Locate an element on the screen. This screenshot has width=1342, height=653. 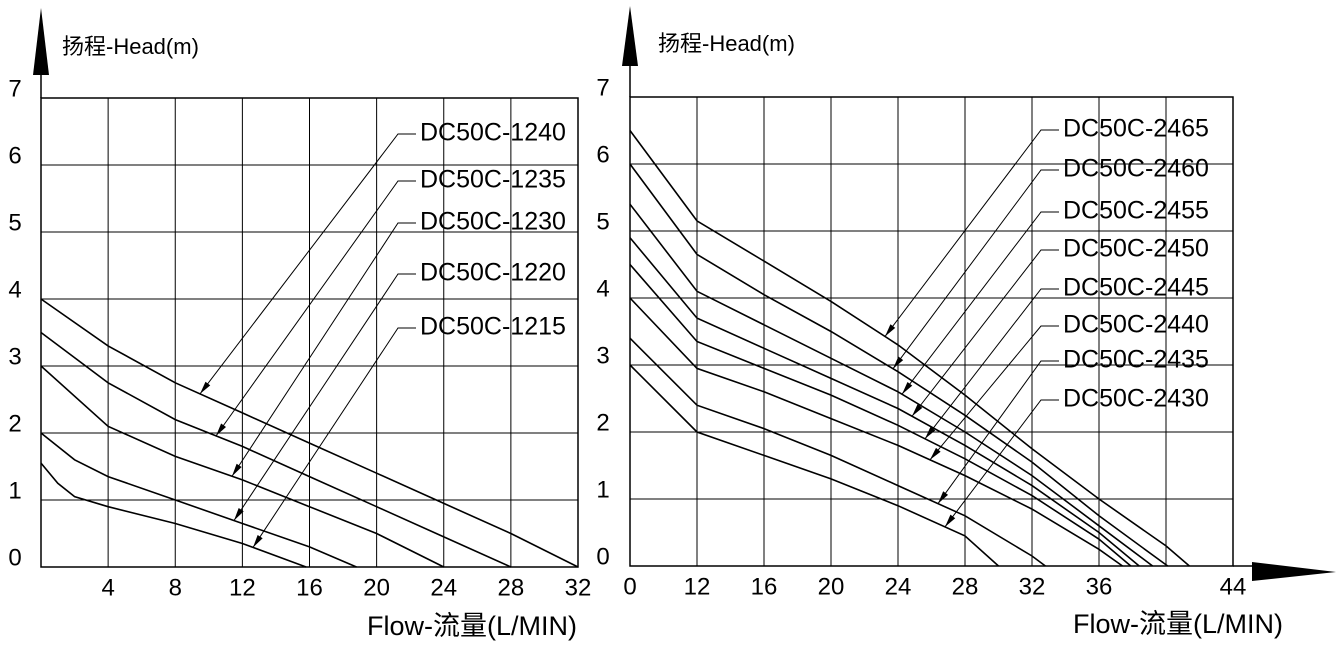
series-label: DC50C-2440 is located at coordinates (1136, 325).